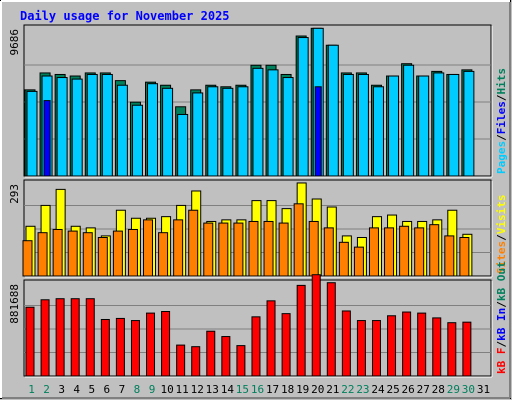  What do you see at coordinates (378, 389) in the screenshot?
I see `x-tick-label: 24` at bounding box center [378, 389].